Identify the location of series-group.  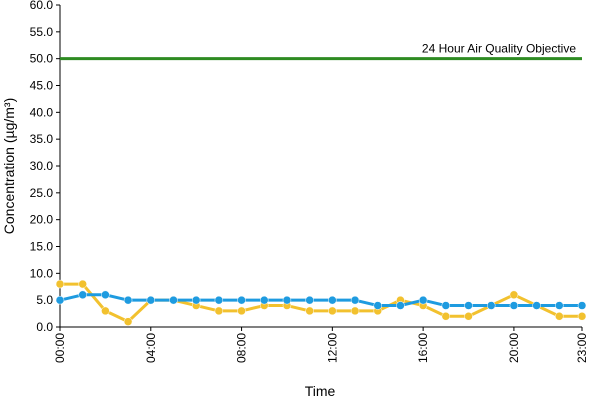
(321, 302).